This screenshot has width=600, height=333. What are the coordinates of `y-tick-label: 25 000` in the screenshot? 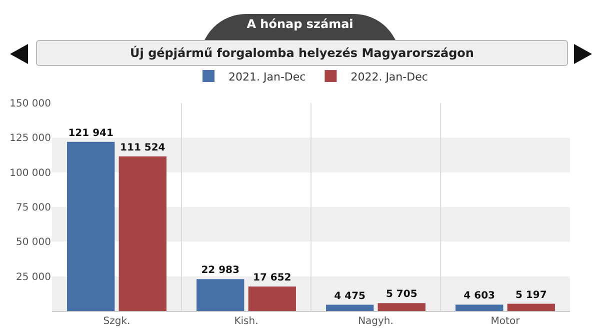 It's located at (33, 277).